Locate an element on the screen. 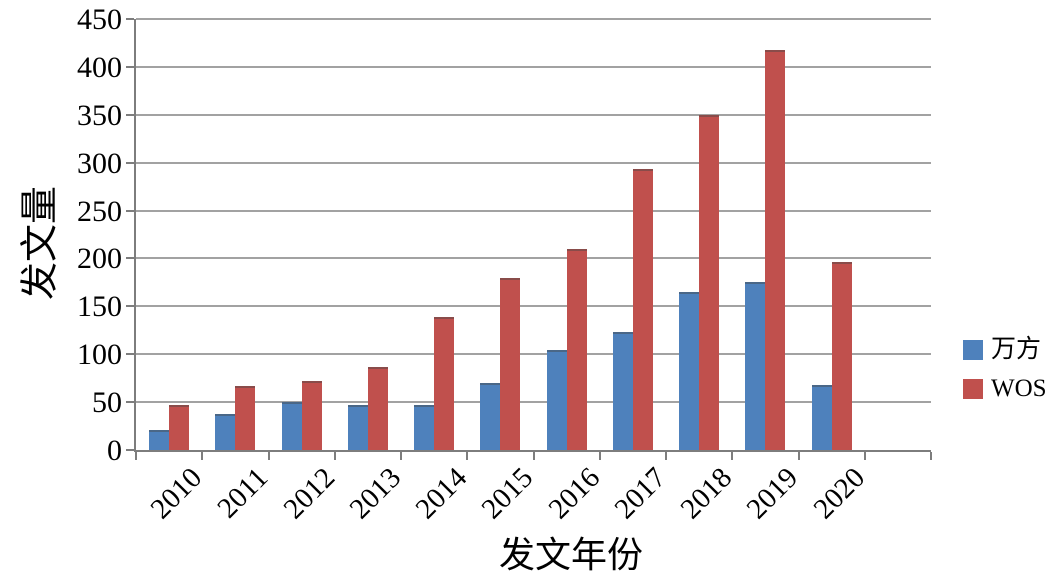 This screenshot has width=1057, height=577. x-tick-label: 2012 is located at coordinates (309, 493).